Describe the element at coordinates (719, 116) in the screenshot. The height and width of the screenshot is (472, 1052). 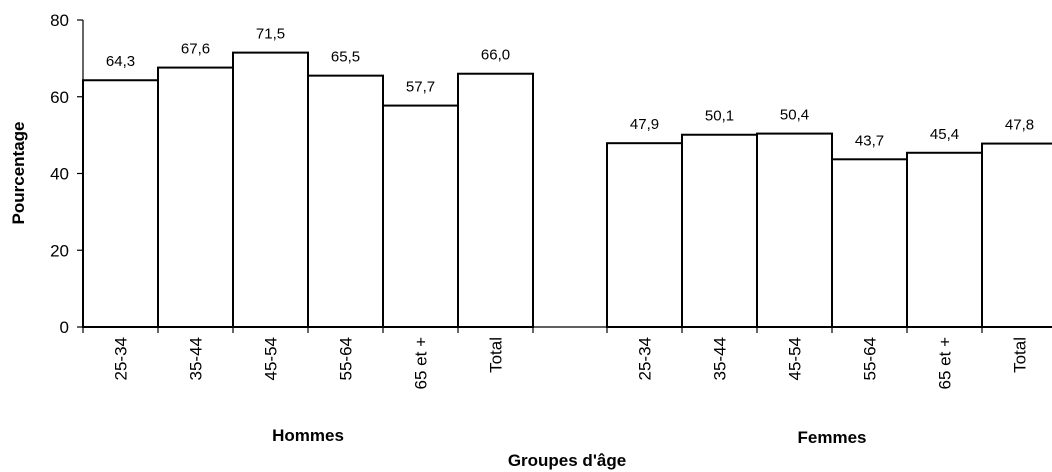
I see `data-label: 50,1` at that location.